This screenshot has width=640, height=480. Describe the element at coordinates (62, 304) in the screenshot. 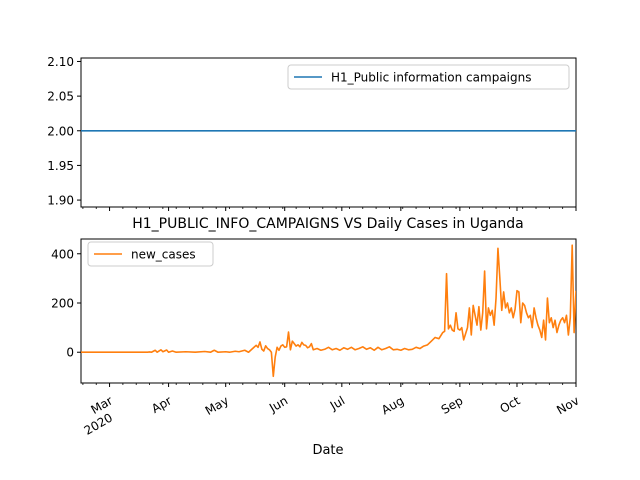

I see `bottom-ytick-label: 200` at that location.